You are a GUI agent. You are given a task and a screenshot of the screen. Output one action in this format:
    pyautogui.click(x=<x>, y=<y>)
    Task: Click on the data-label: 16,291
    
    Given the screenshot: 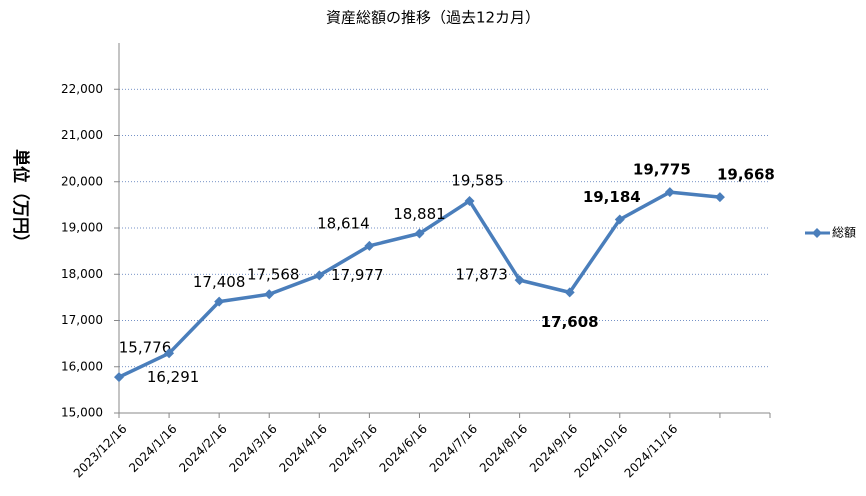 What is the action you would take?
    pyautogui.click(x=173, y=377)
    